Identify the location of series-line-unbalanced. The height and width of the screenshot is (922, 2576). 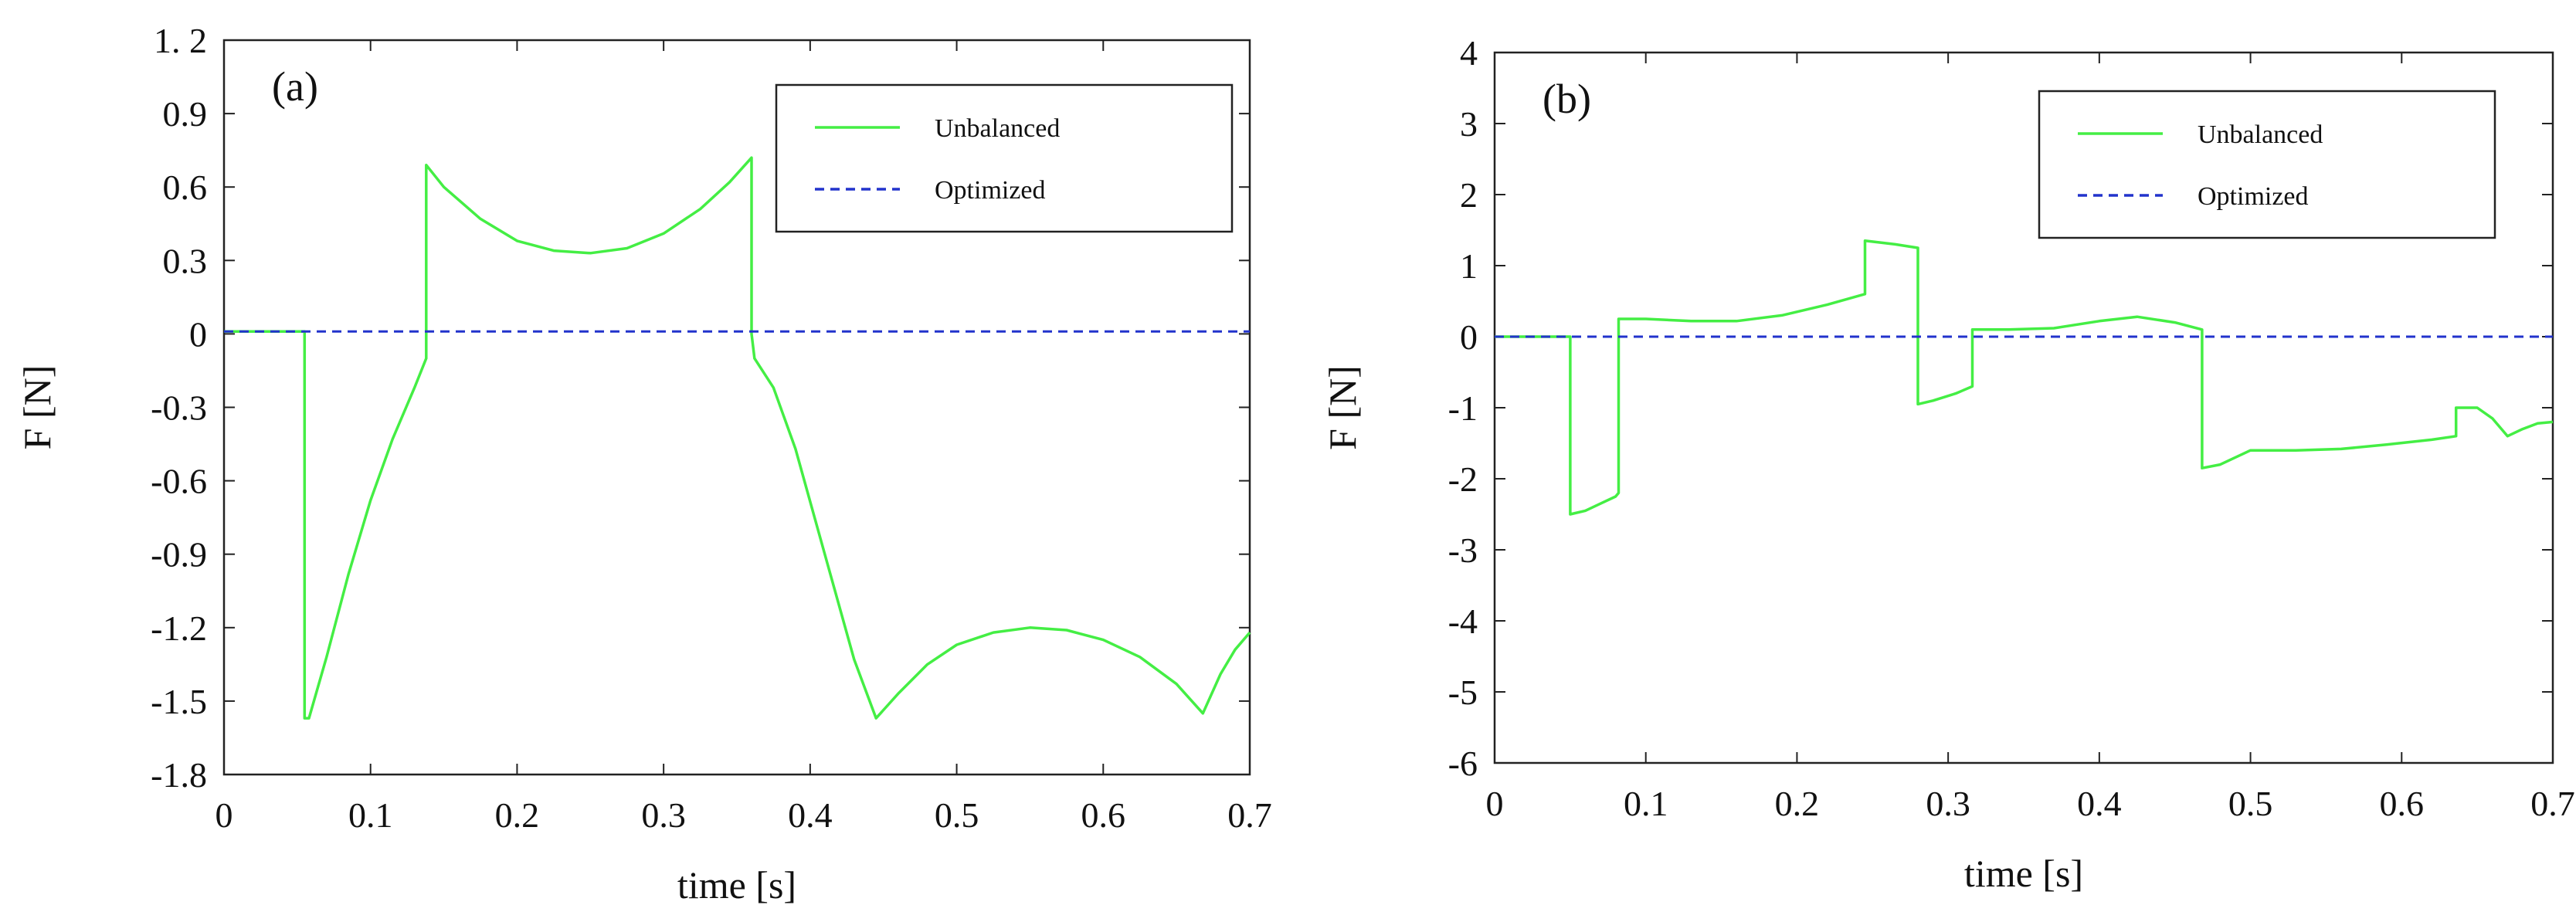
(2024, 378).